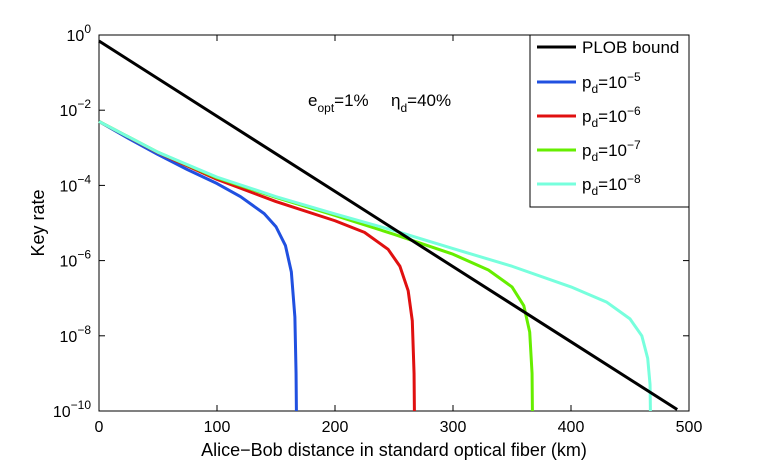  What do you see at coordinates (72, 409) in the screenshot?
I see `y-tick-label: 10⁻¹⁰` at bounding box center [72, 409].